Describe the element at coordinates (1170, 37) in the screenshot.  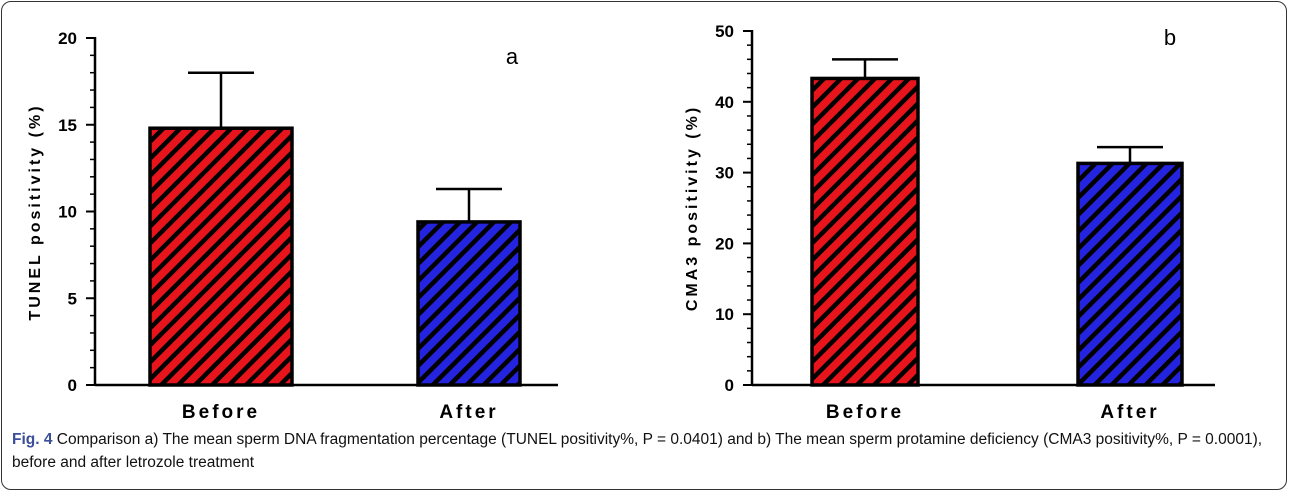
I see `panel-letter: b` at that location.